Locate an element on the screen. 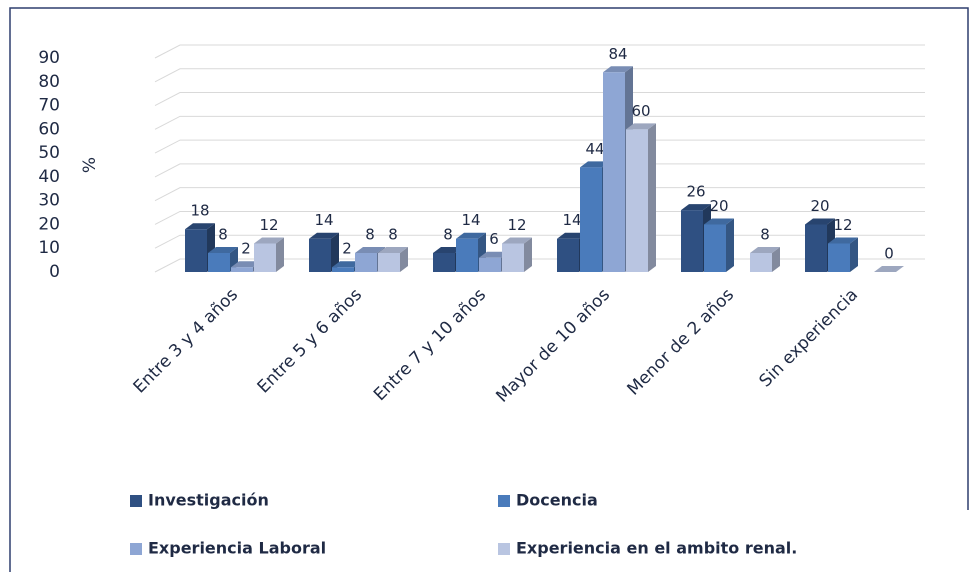 This screenshot has width=978, height=572. value-label: 60 is located at coordinates (640, 111).